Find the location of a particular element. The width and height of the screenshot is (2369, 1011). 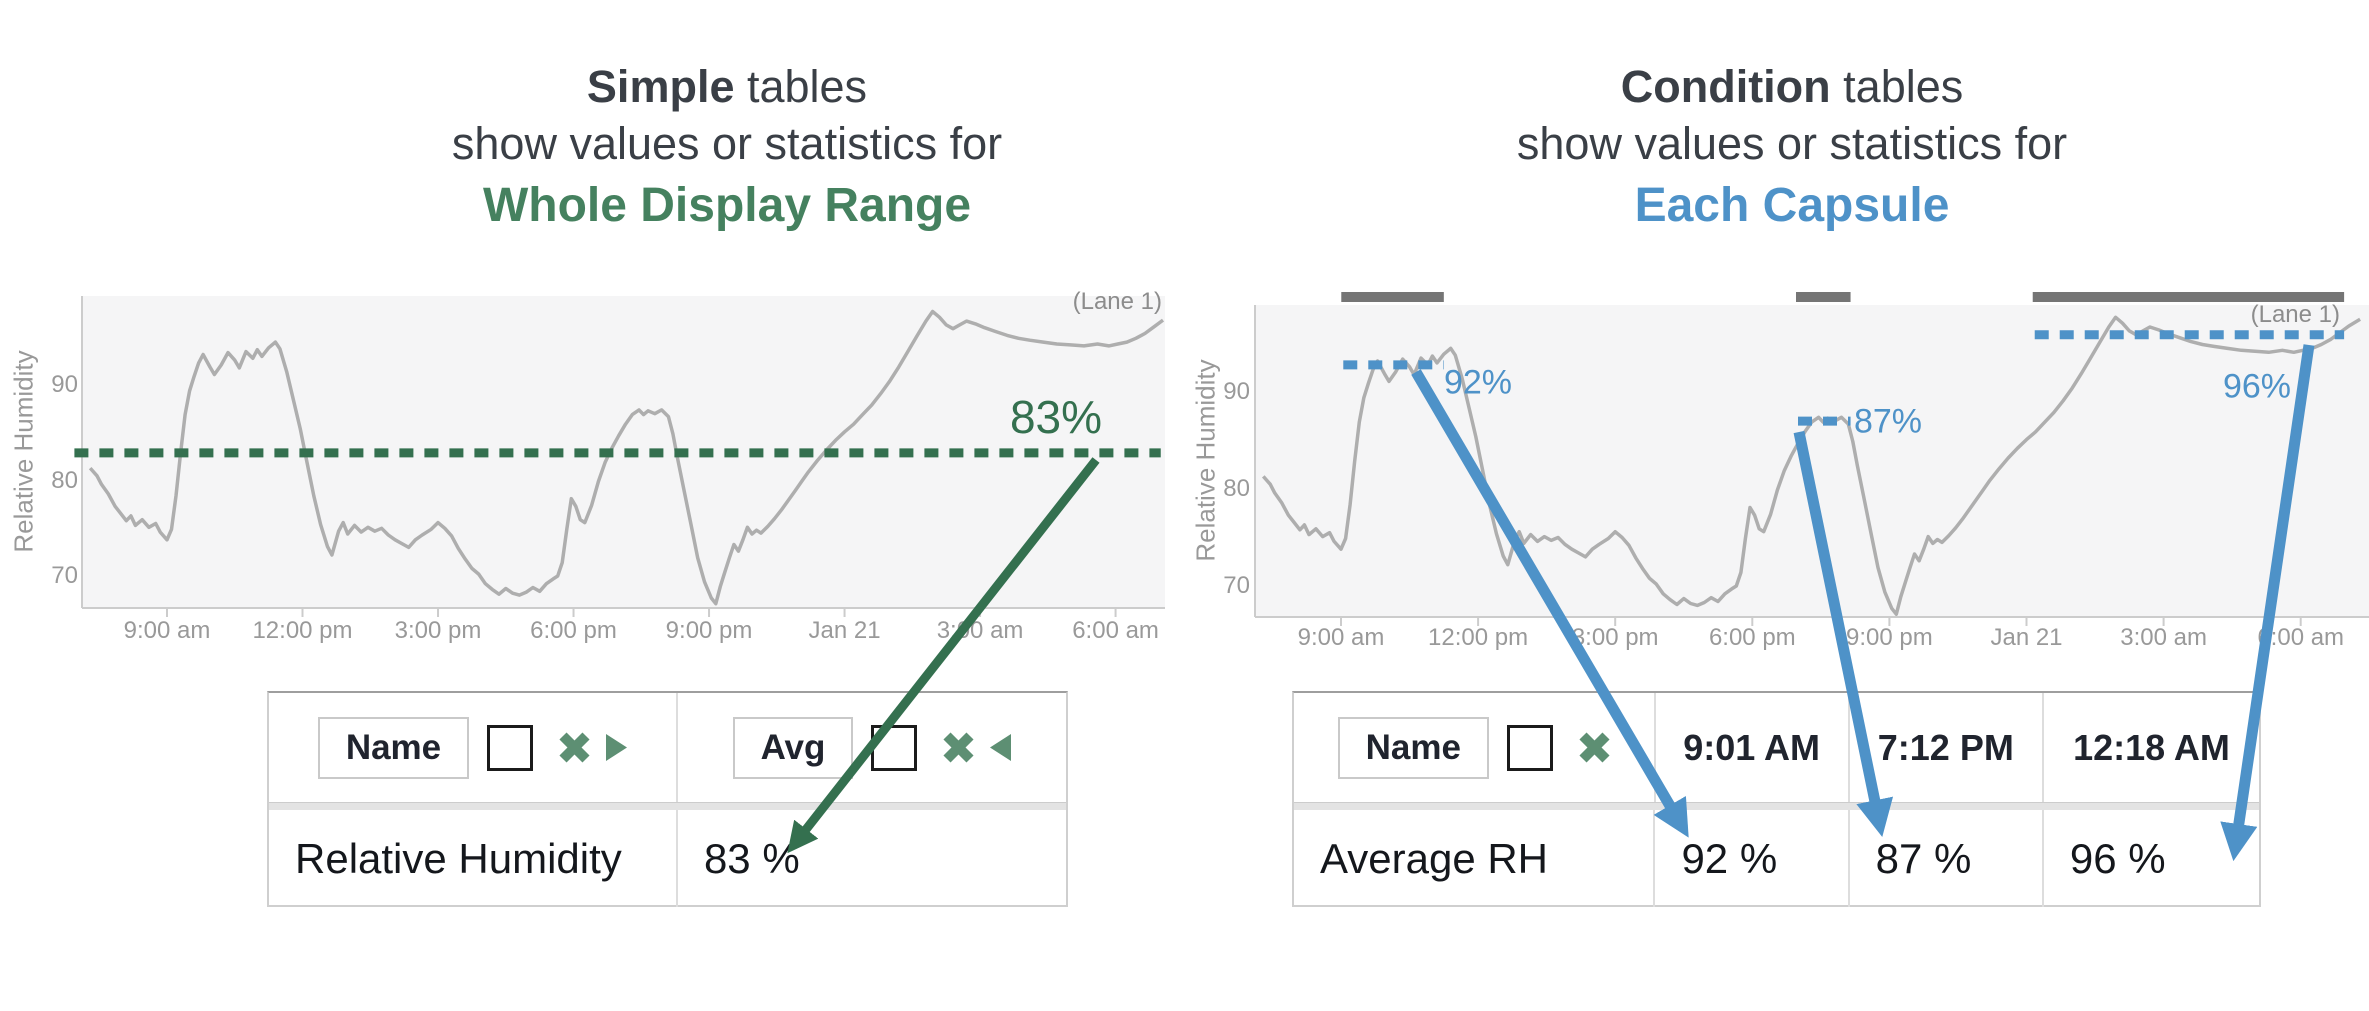

condition-title-lead: Condition is located at coordinates (1725, 86).